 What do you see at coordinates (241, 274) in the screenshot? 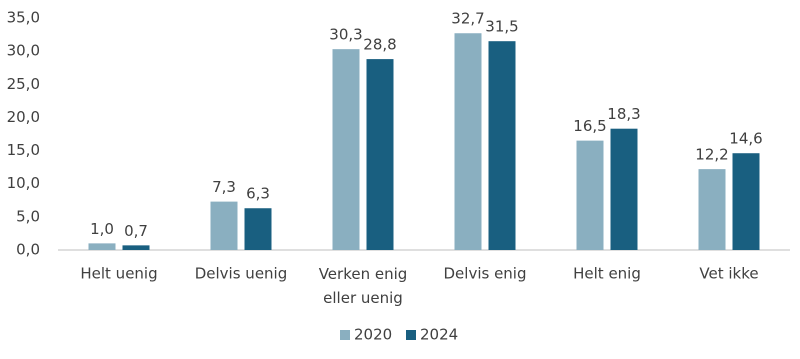
I see `x-tick-label: Delvis uenig` at bounding box center [241, 274].